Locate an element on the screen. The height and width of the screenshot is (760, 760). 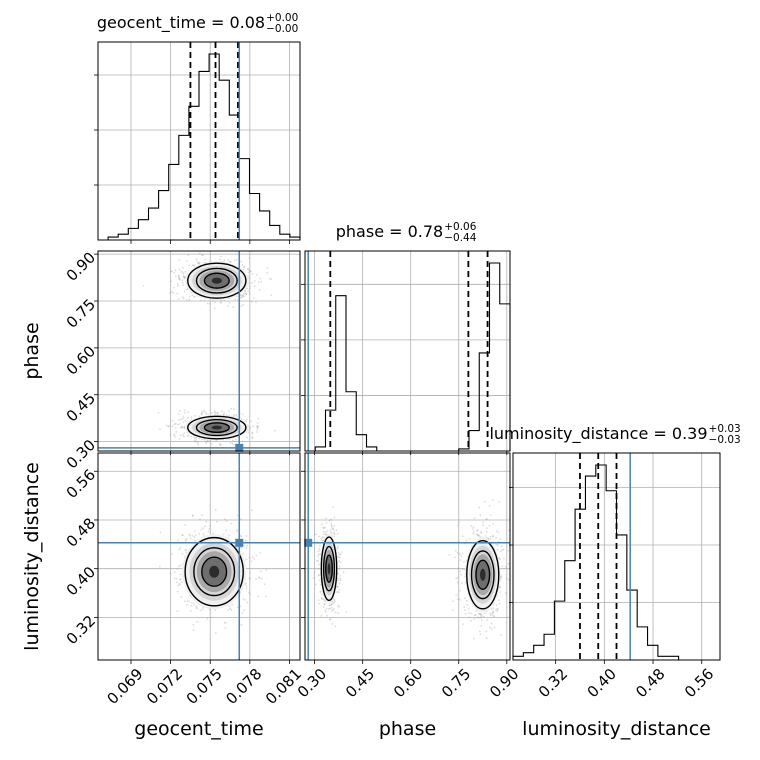
histogram-phase is located at coordinates (408, 357).